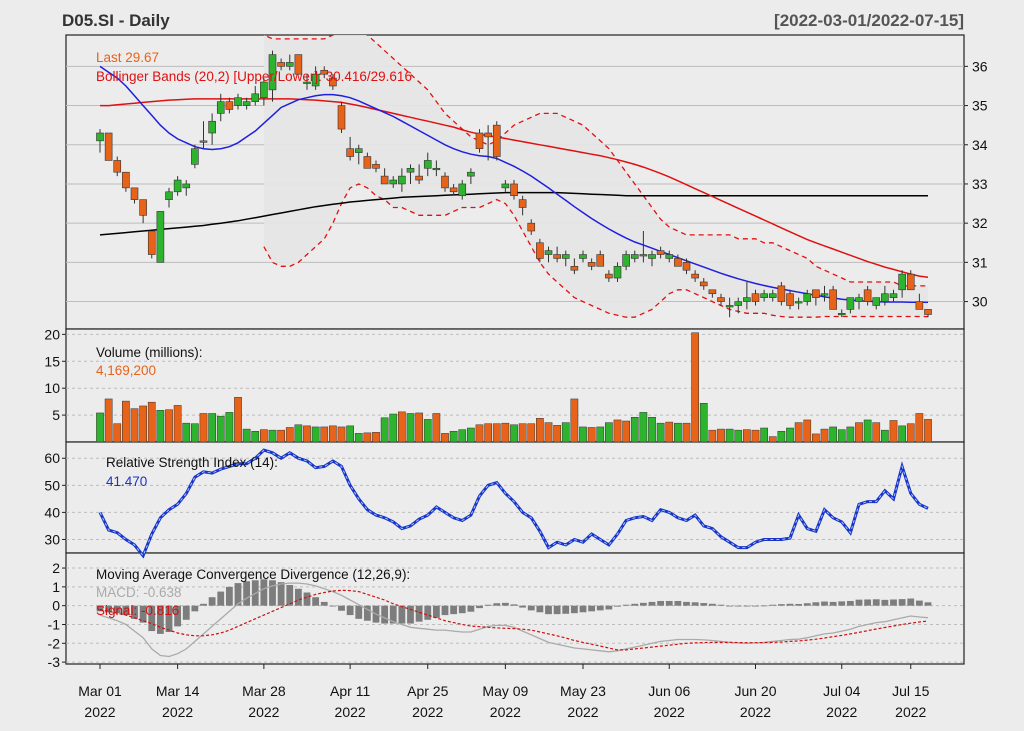  Describe the element at coordinates (116, 20) in the screenshot. I see `chart-title: D05.SI - Daily` at that location.